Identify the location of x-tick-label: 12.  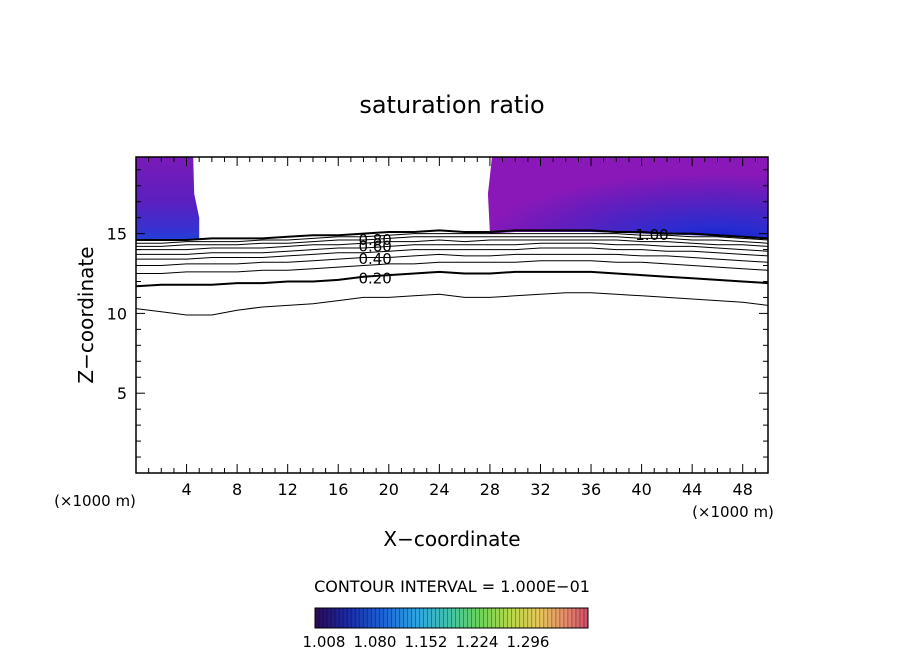
(288, 489).